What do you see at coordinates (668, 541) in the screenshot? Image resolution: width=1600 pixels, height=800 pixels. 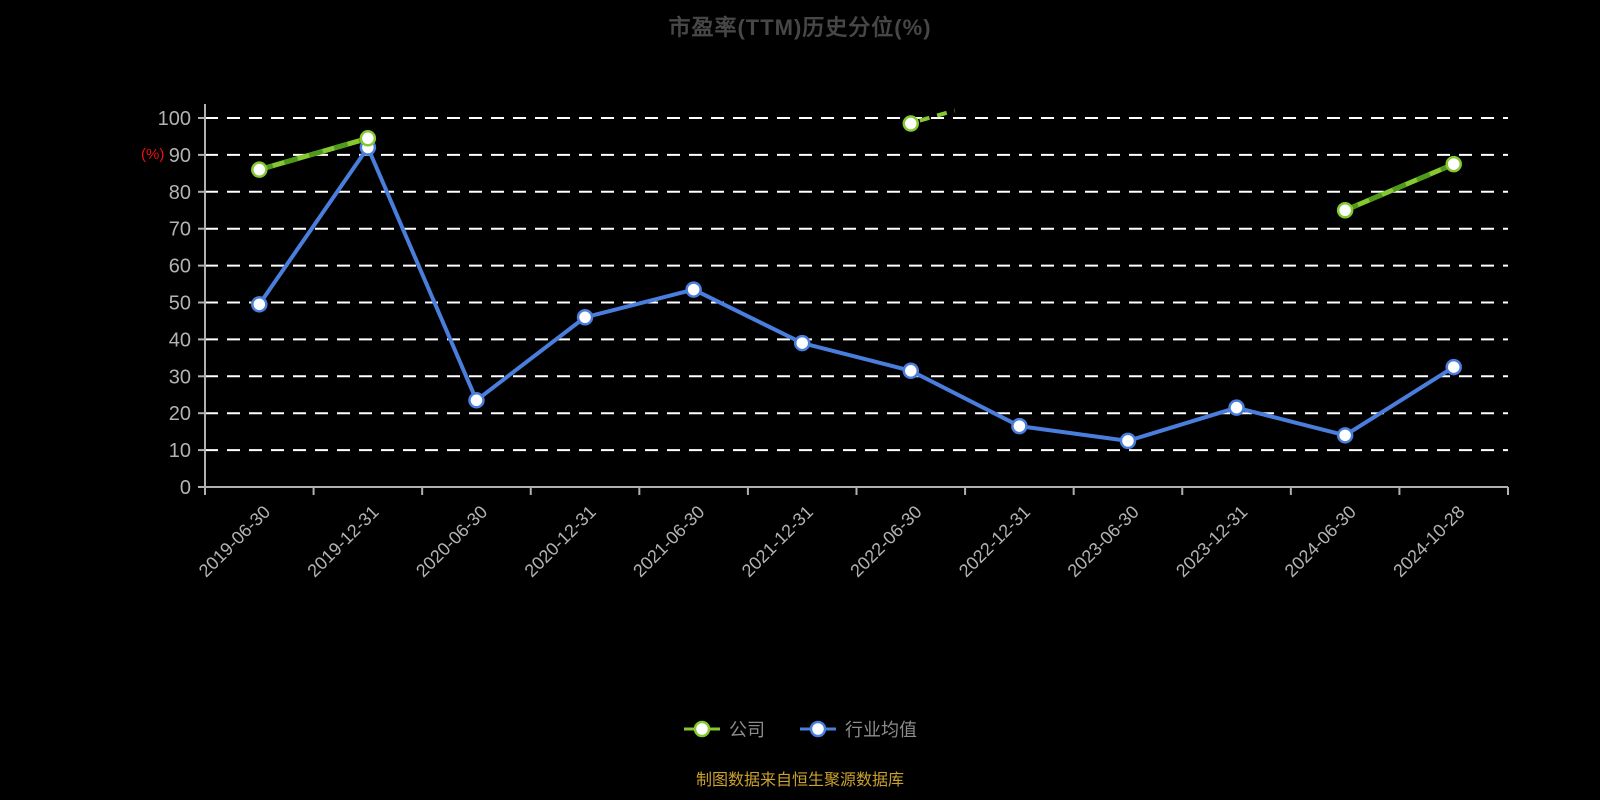 I see `x-axis-label: 2021-06-30` at bounding box center [668, 541].